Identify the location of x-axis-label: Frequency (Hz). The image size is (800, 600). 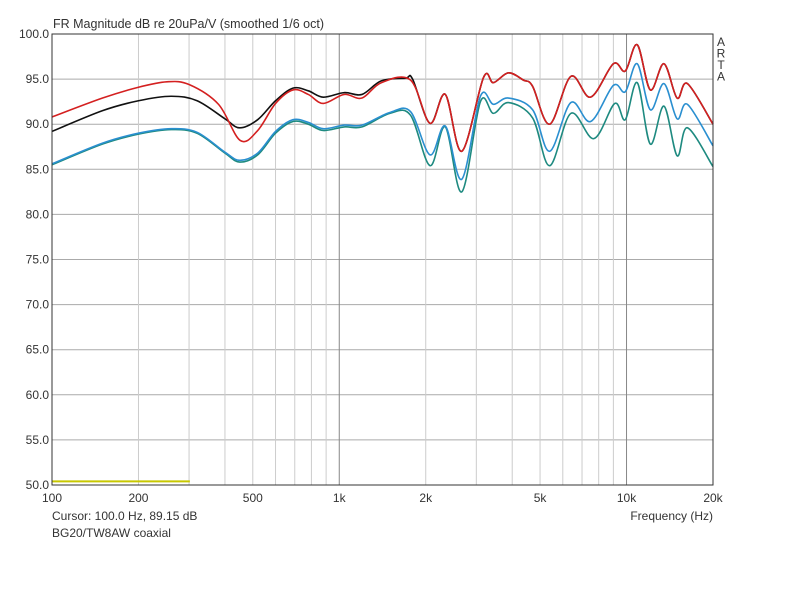
(671, 516).